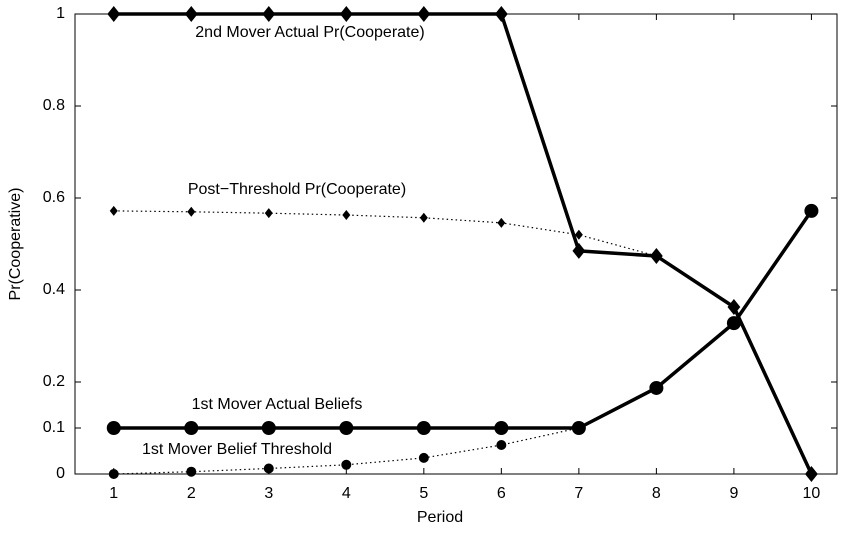  What do you see at coordinates (54, 289) in the screenshot?
I see `y-tick-label: 0.4` at bounding box center [54, 289].